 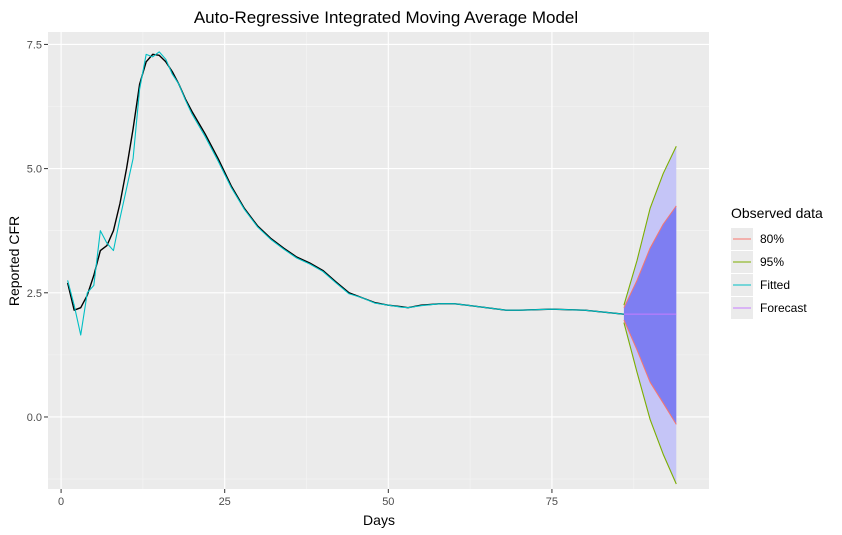 What do you see at coordinates (34, 45) in the screenshot?
I see `y-tick-label: 7.5` at bounding box center [34, 45].